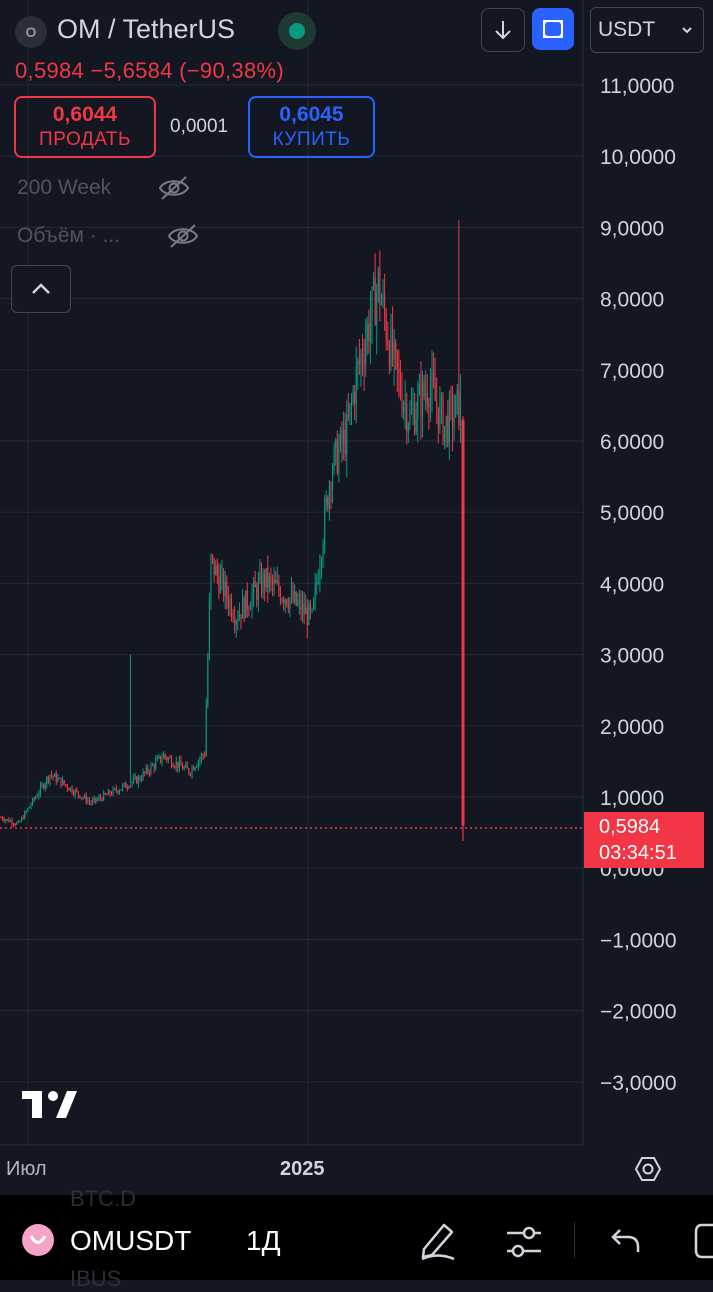  Describe the element at coordinates (647, 30) in the screenshot. I see `currency-select: USDT` at that location.